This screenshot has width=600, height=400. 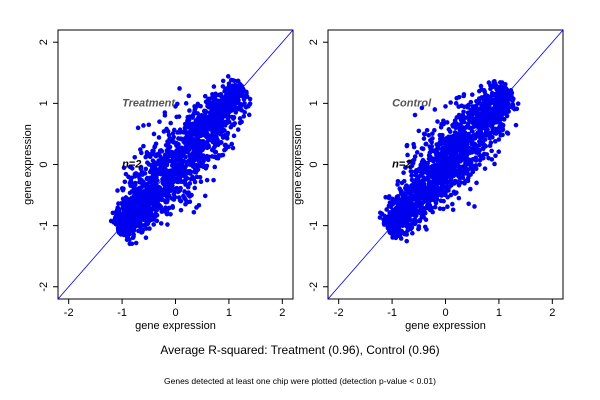 I want to click on scatter-points, so click(x=180, y=160).